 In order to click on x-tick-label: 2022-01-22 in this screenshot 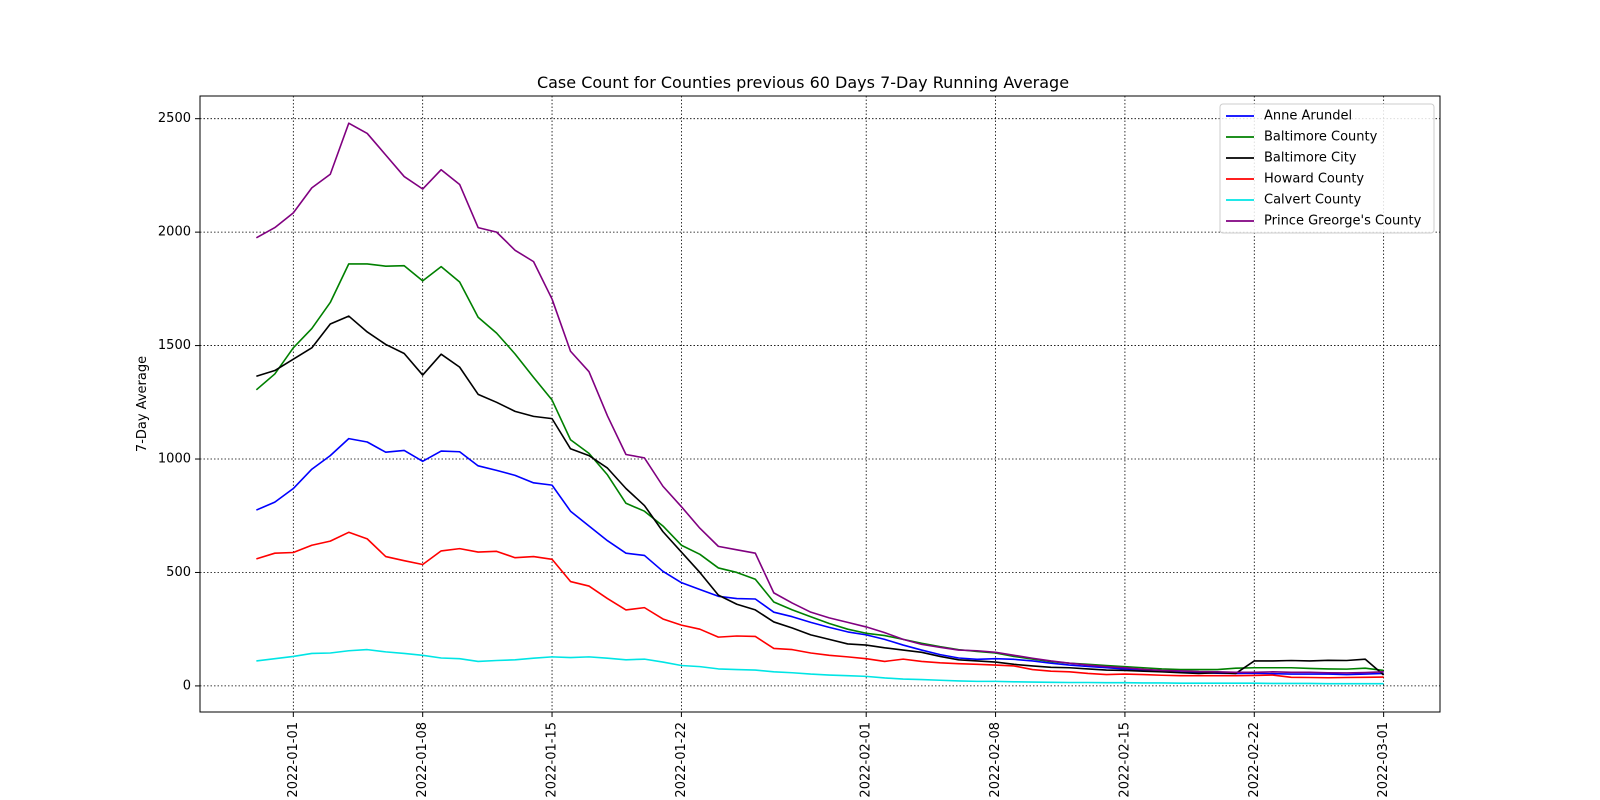, I will do `click(681, 760)`.